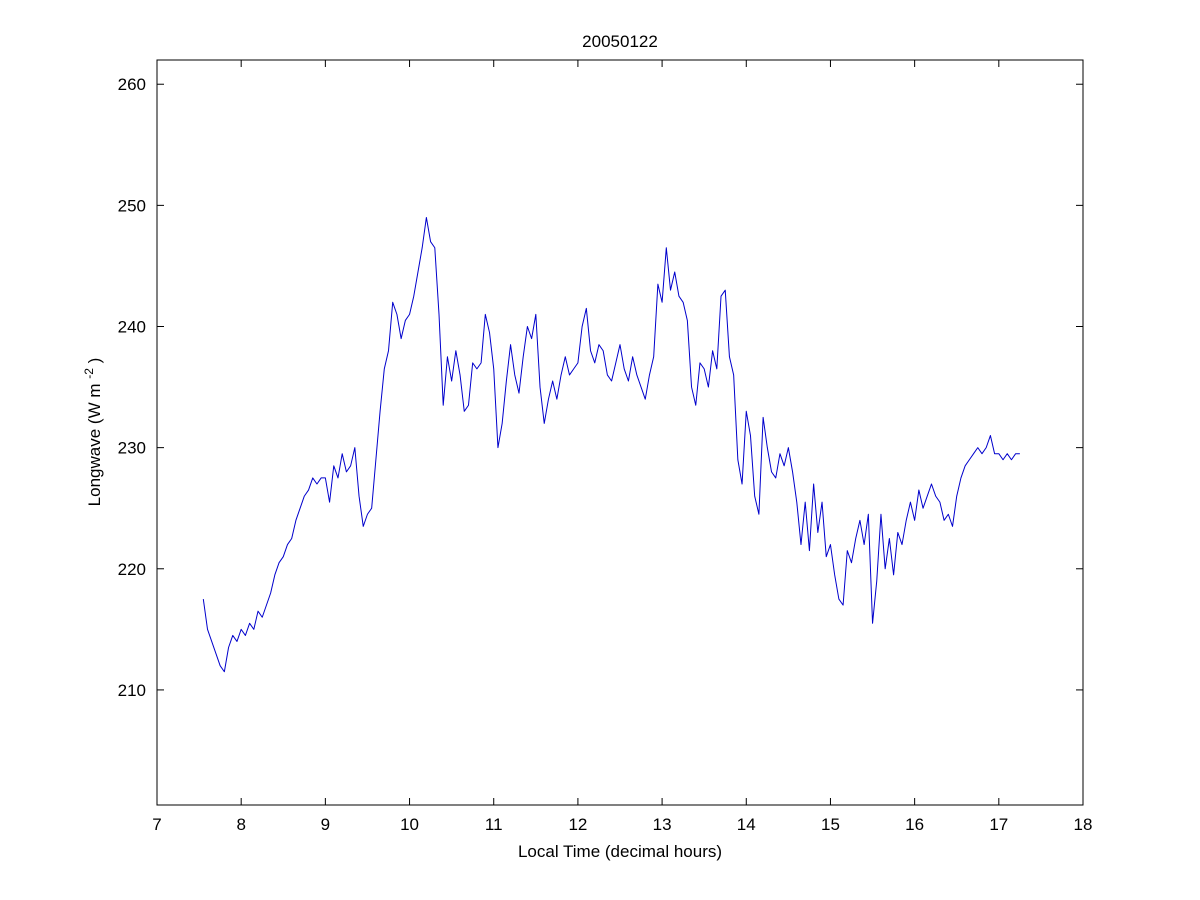 This screenshot has height=900, width=1200. What do you see at coordinates (830, 824) in the screenshot?
I see `x-tick-label: 15` at bounding box center [830, 824].